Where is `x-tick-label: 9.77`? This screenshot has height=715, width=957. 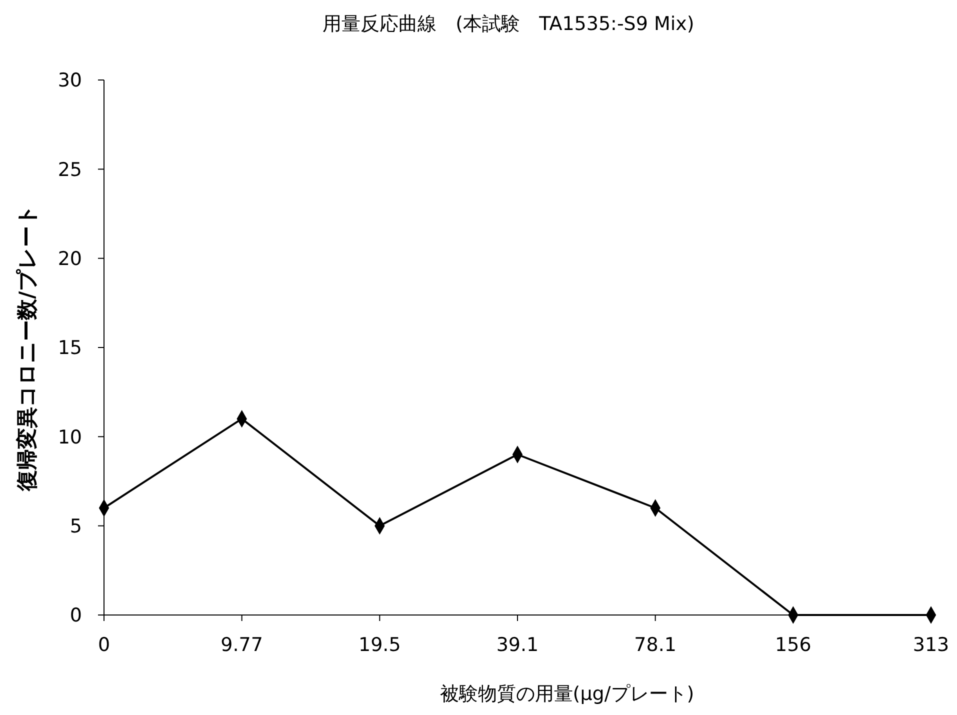
x-tick-label: 9.77 is located at coordinates (241, 645).